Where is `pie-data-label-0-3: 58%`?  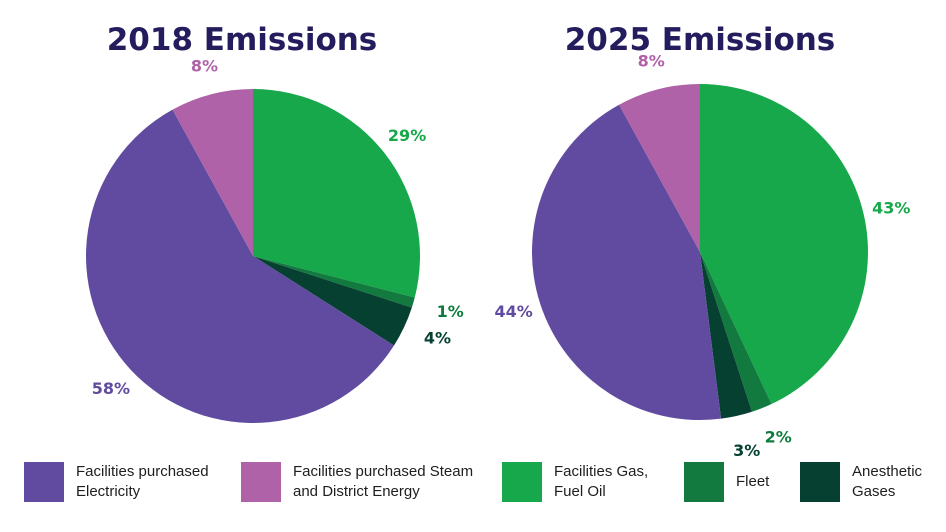
pie-data-label-0-3: 58% is located at coordinates (111, 388).